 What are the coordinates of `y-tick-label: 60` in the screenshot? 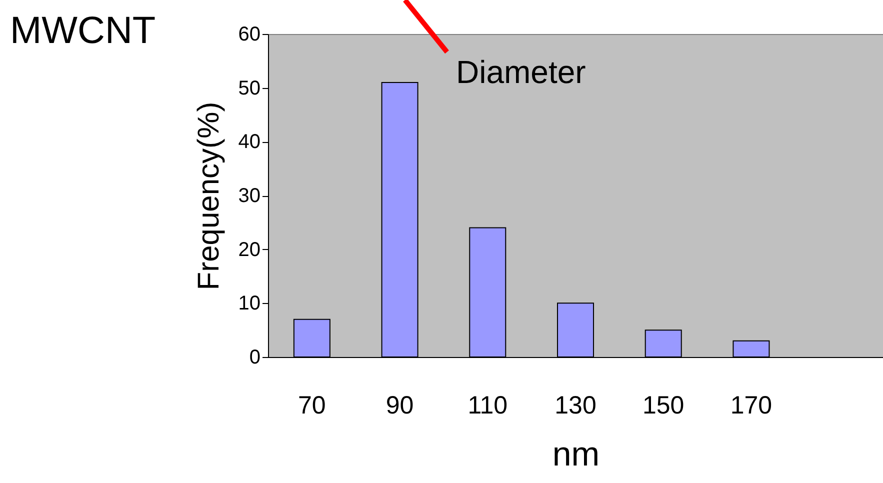 It's located at (249, 35).